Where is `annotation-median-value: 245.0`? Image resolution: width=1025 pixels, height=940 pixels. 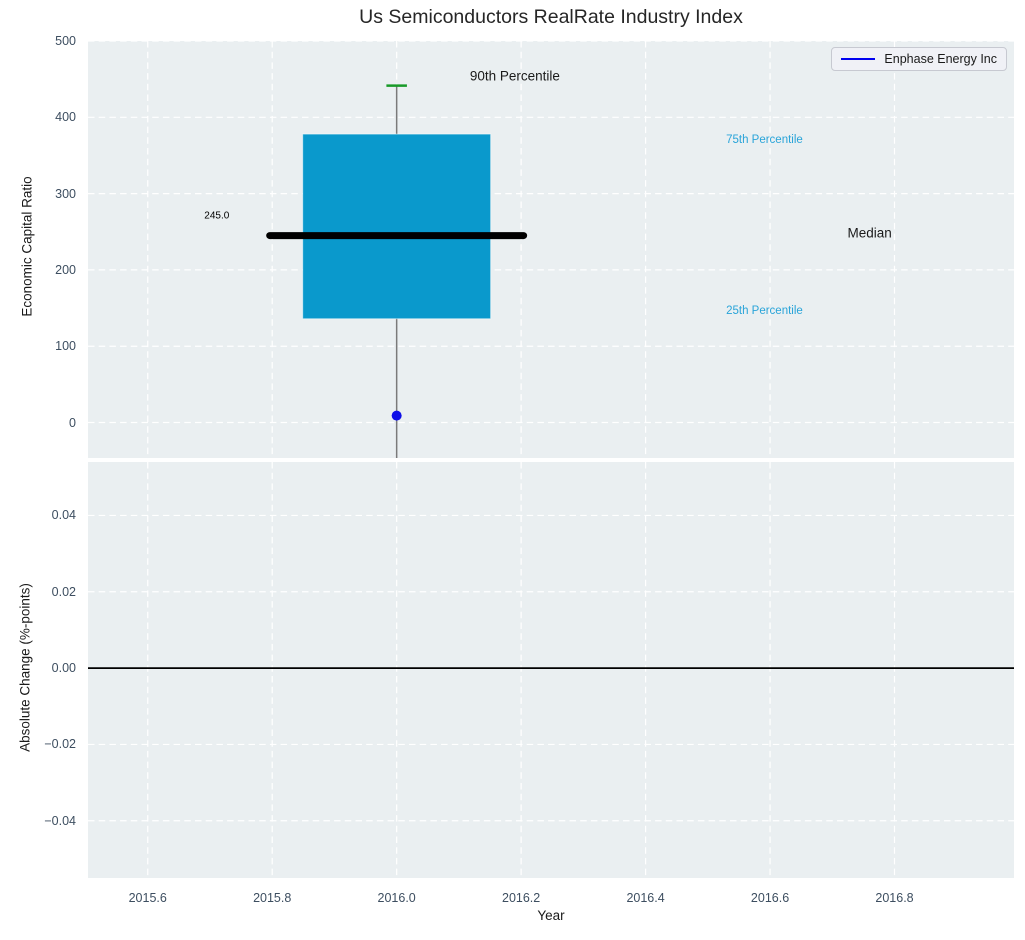
annotation-median-value: 245.0 is located at coordinates (217, 216).